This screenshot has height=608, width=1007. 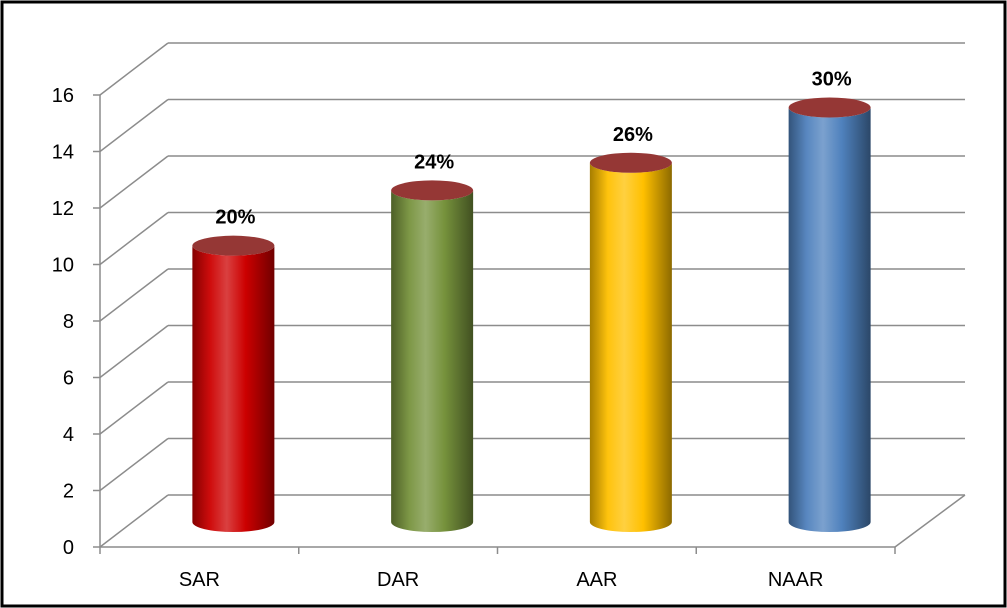 What do you see at coordinates (235, 218) in the screenshot?
I see `data-label: 20%` at bounding box center [235, 218].